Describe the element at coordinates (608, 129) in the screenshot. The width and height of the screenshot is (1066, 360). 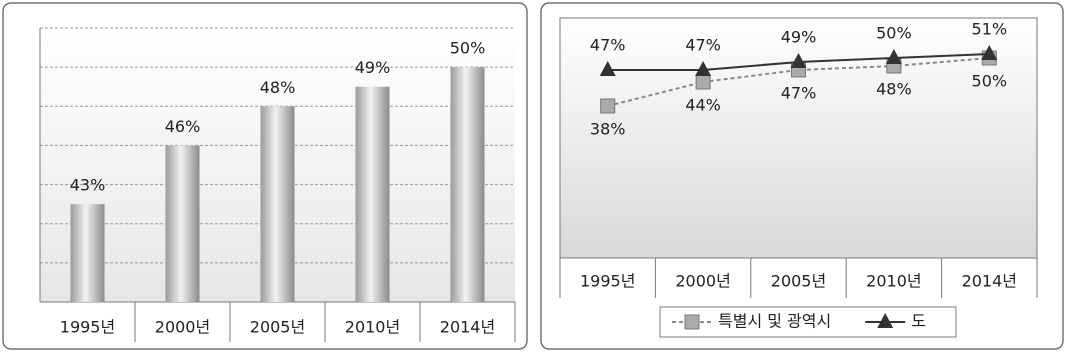
I see `data-label: 38%` at that location.